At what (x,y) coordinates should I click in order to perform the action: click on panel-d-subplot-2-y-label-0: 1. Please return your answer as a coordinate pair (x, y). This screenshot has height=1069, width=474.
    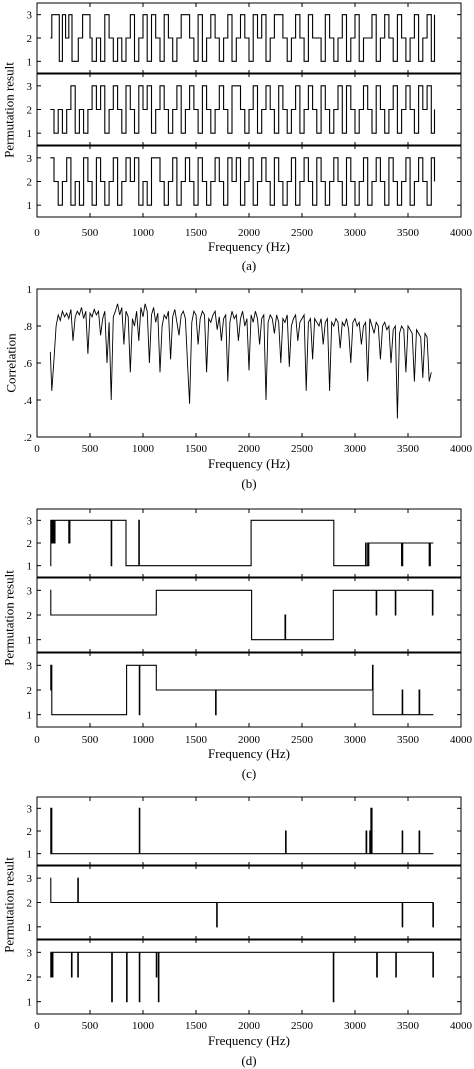
    Looking at the image, I should click on (30, 928).